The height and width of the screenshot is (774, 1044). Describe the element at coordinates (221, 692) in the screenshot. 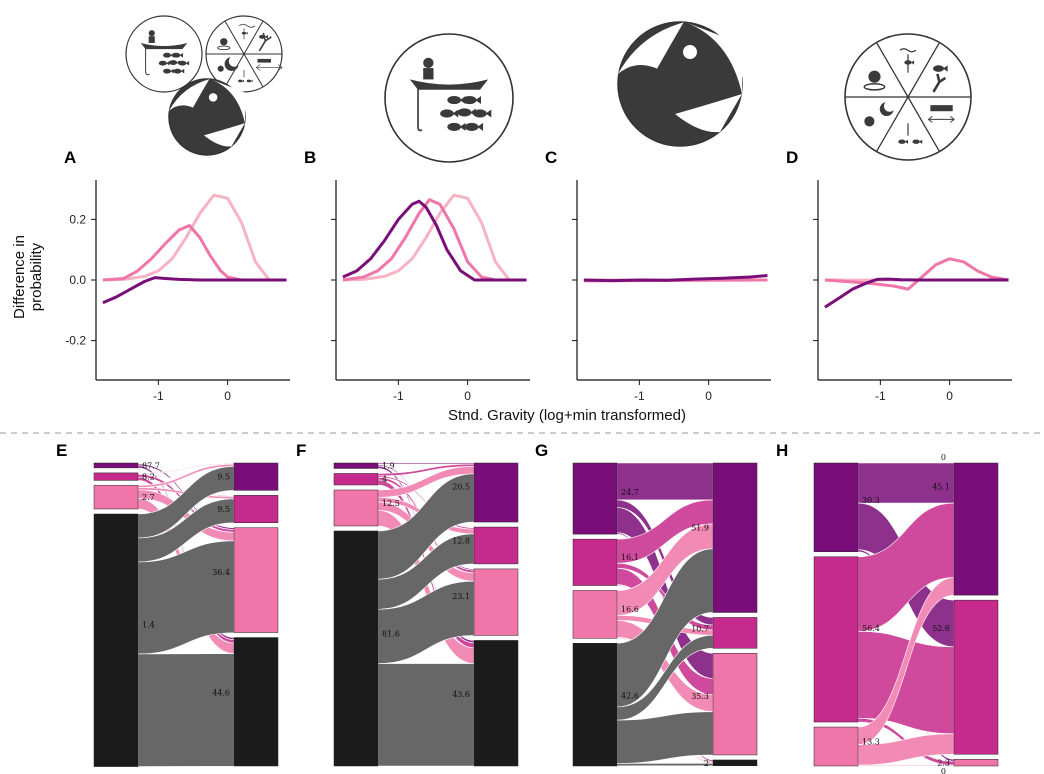

I see `sankey-right-label: 44.6` at that location.